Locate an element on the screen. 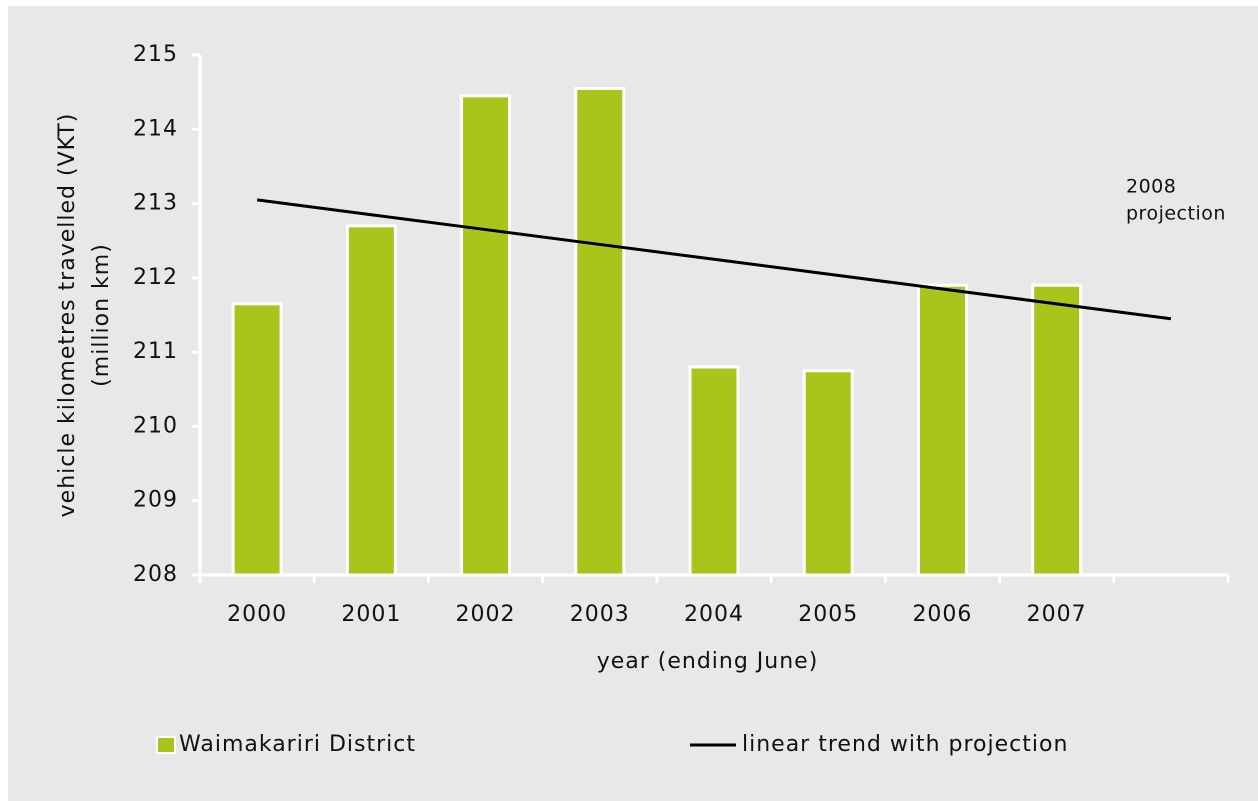 This screenshot has height=801, width=1258. y-tick-label: 213 is located at coordinates (155, 203).